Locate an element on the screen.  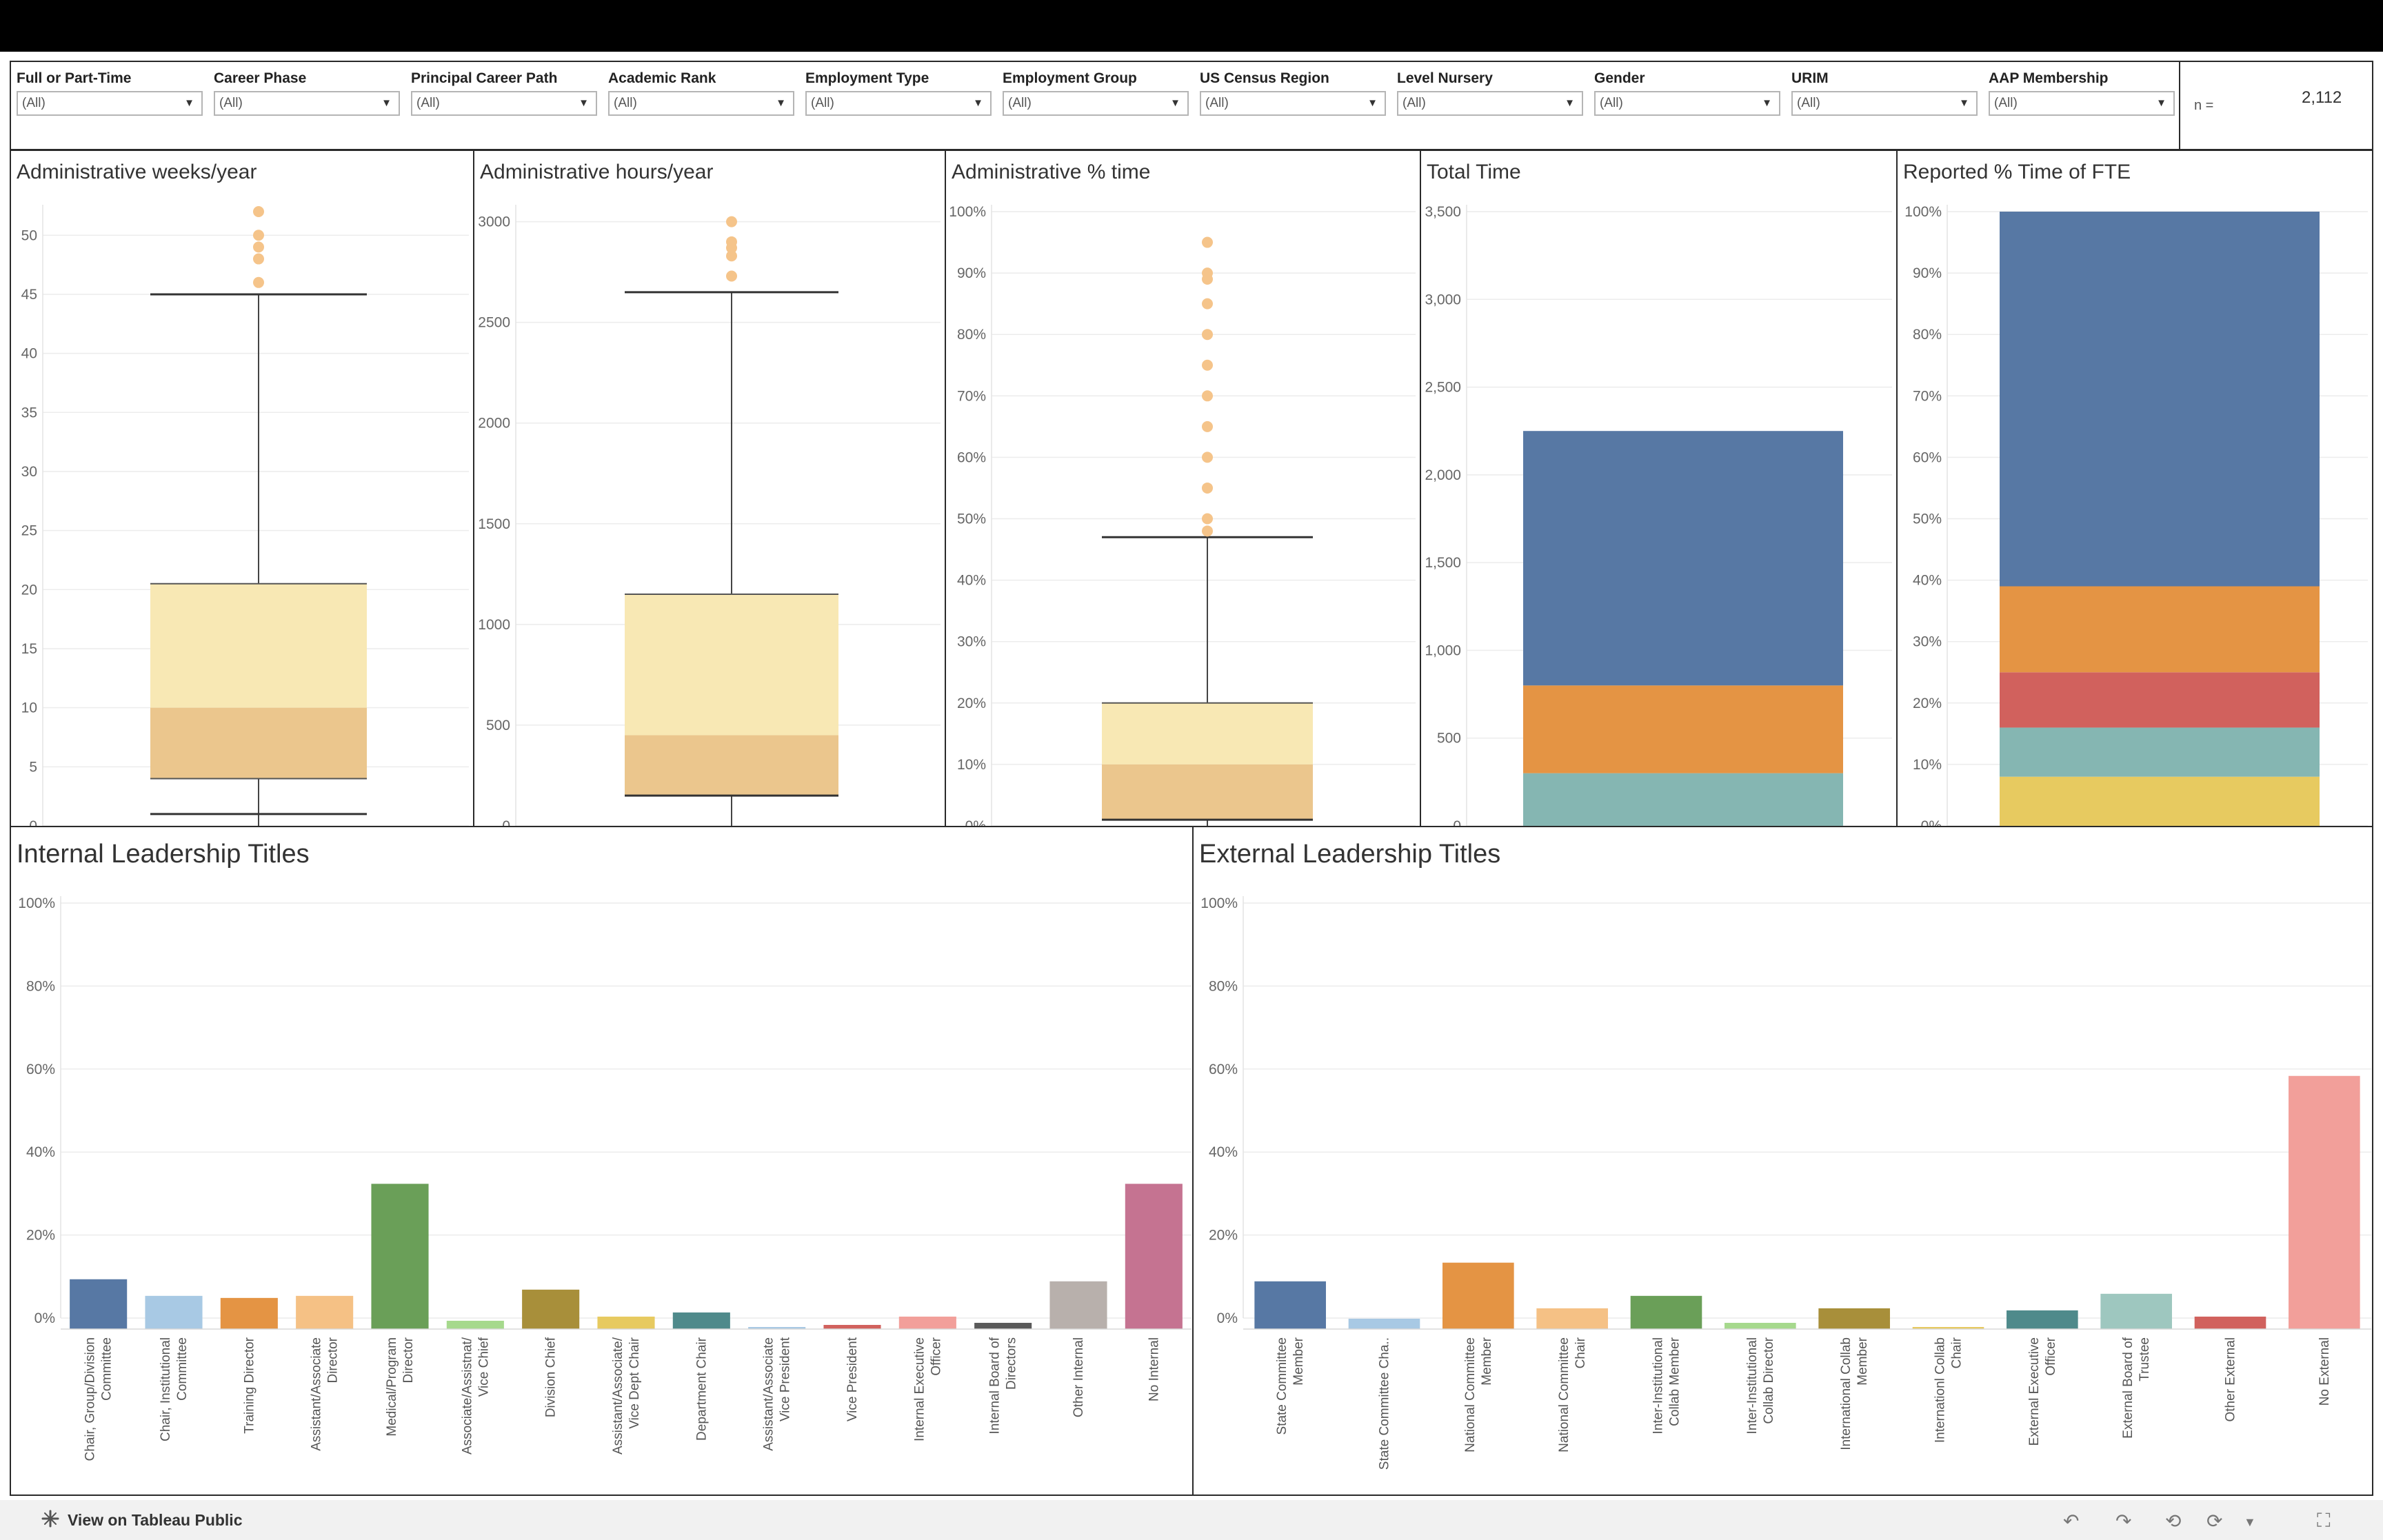
category-label: Director is located at coordinates (408, 1360).